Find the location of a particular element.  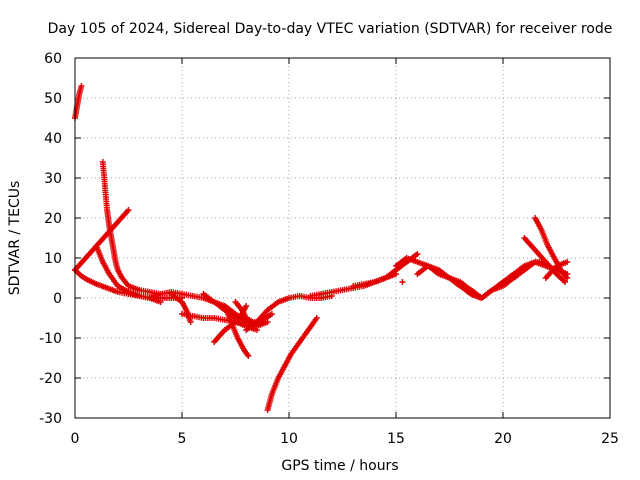

x-tick-label: 25 is located at coordinates (610, 439).